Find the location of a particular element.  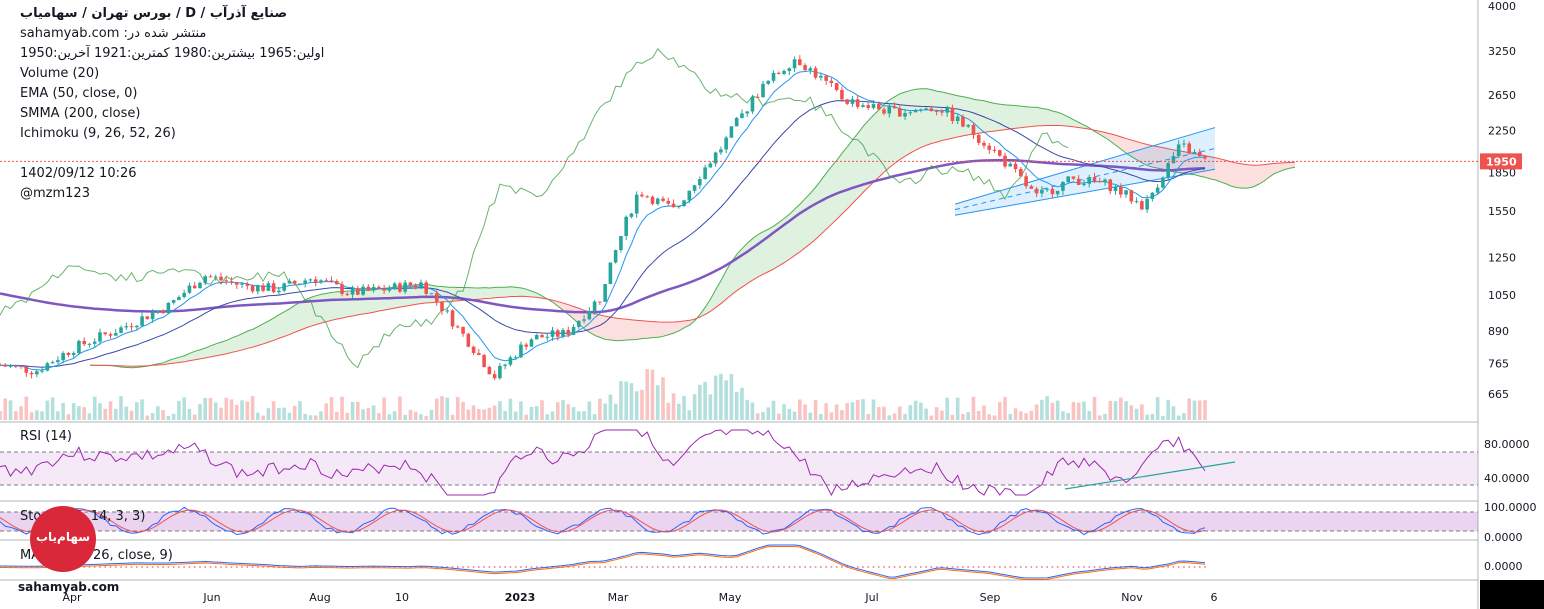

time-tick-label: 10 is located at coordinates (402, 597).